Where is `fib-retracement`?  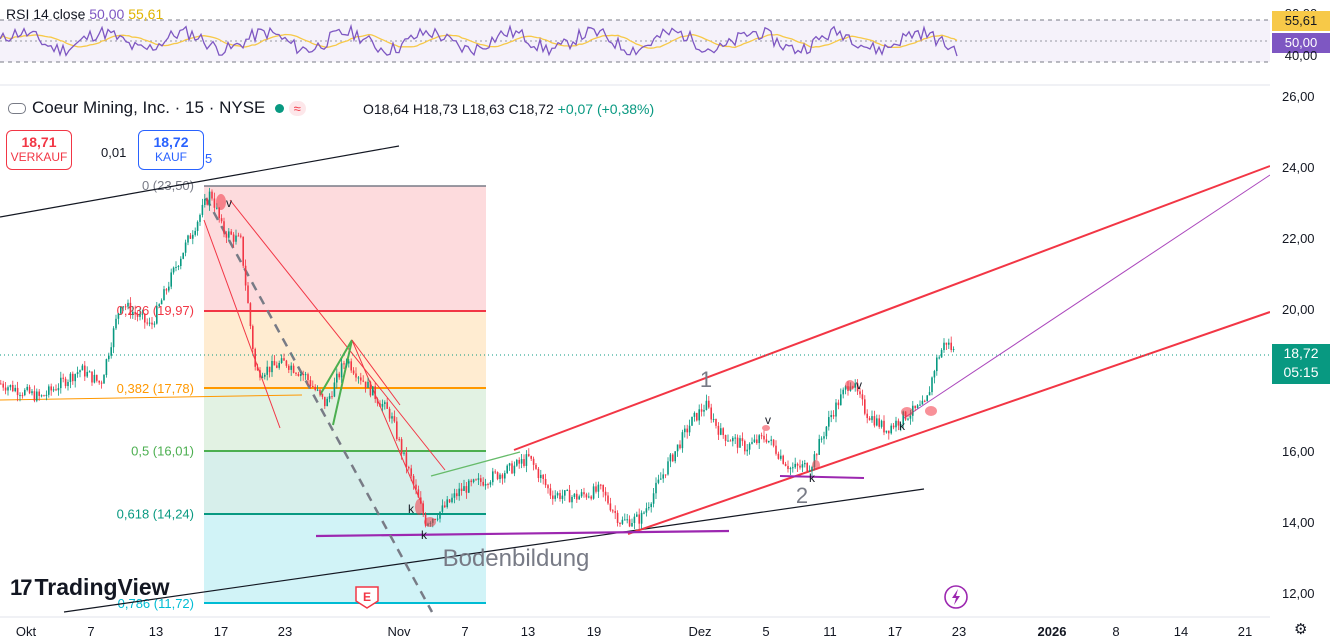
fib-retracement is located at coordinates (345, 394).